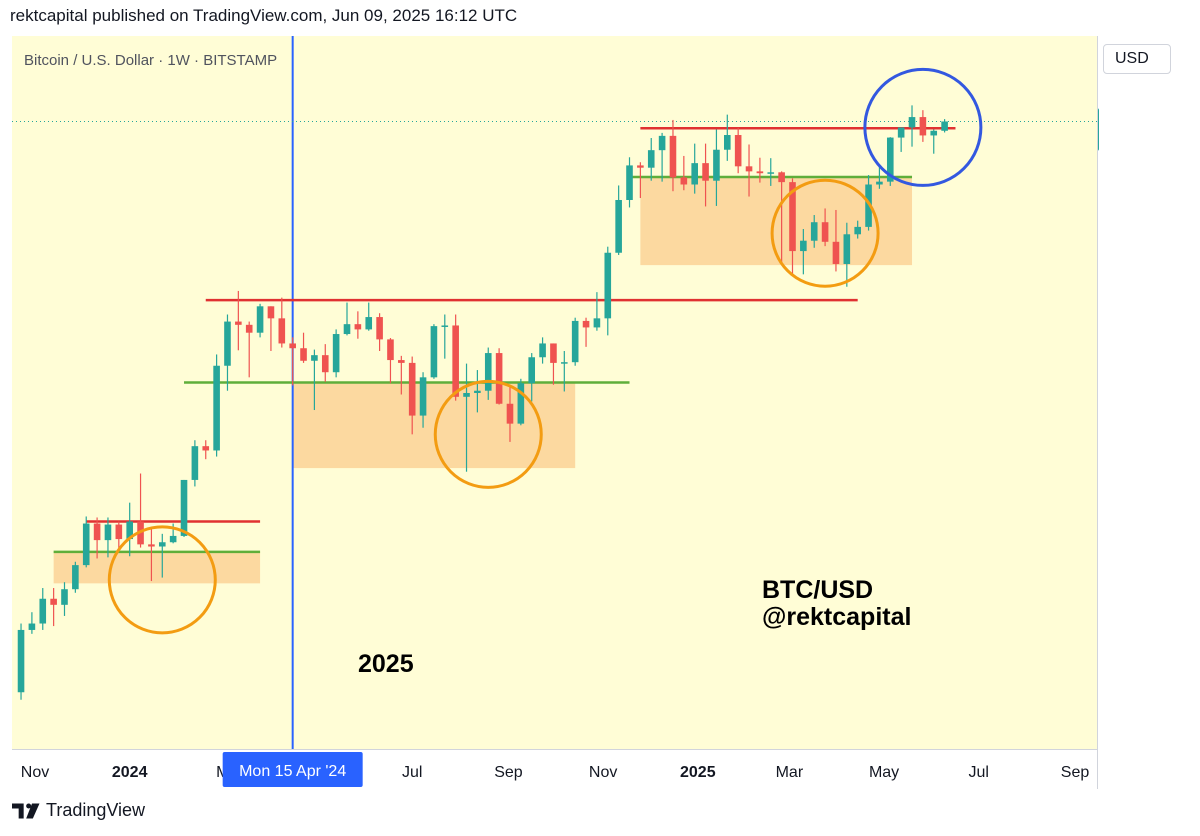 The width and height of the screenshot is (1200, 836). What do you see at coordinates (130, 772) in the screenshot?
I see `time-tick-label: 2024` at bounding box center [130, 772].